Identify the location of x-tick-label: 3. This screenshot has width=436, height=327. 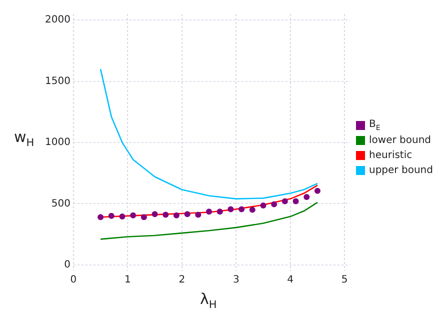
(236, 280).